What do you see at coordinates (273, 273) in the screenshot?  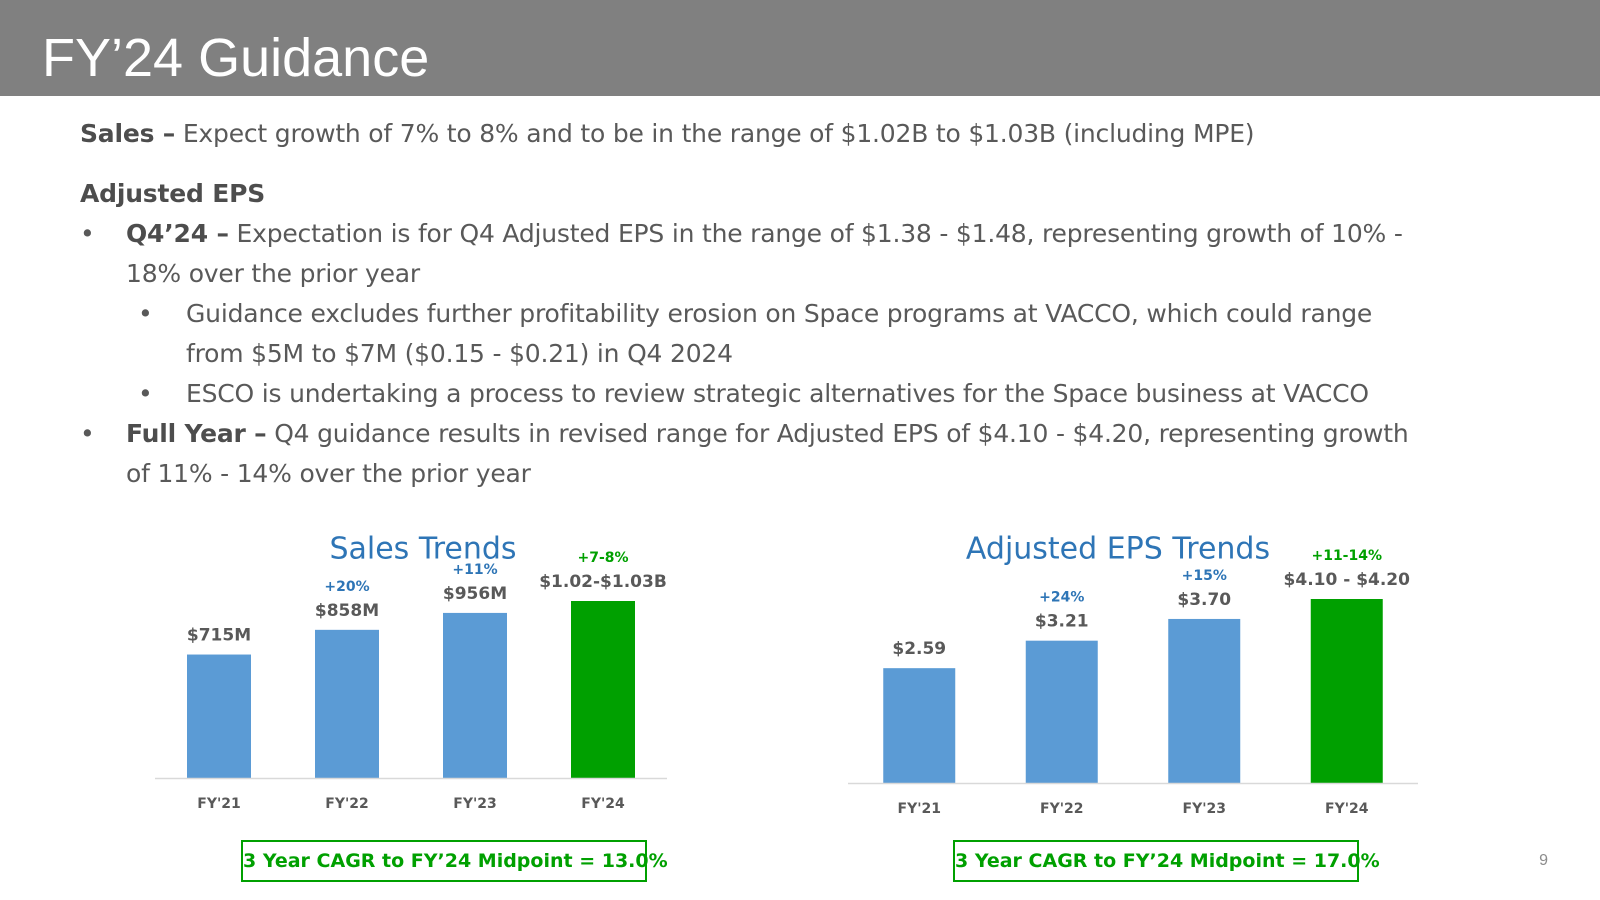 I see `q4-text-2: 18% over the prior year` at bounding box center [273, 273].